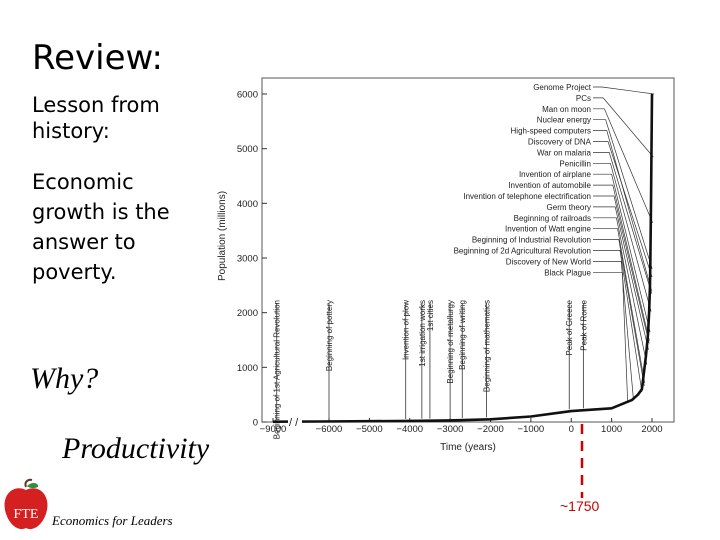  I want to click on x-tick-label: −2000, so click(490, 429).